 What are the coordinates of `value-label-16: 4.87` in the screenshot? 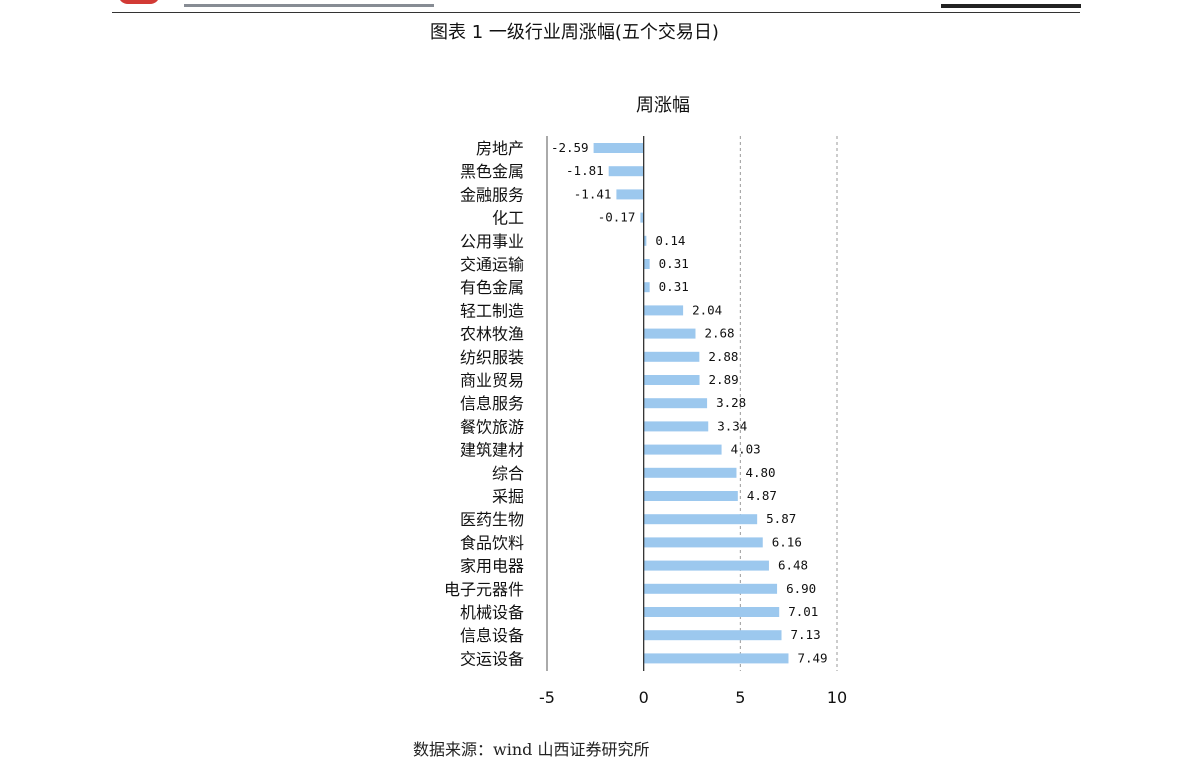 It's located at (762, 495).